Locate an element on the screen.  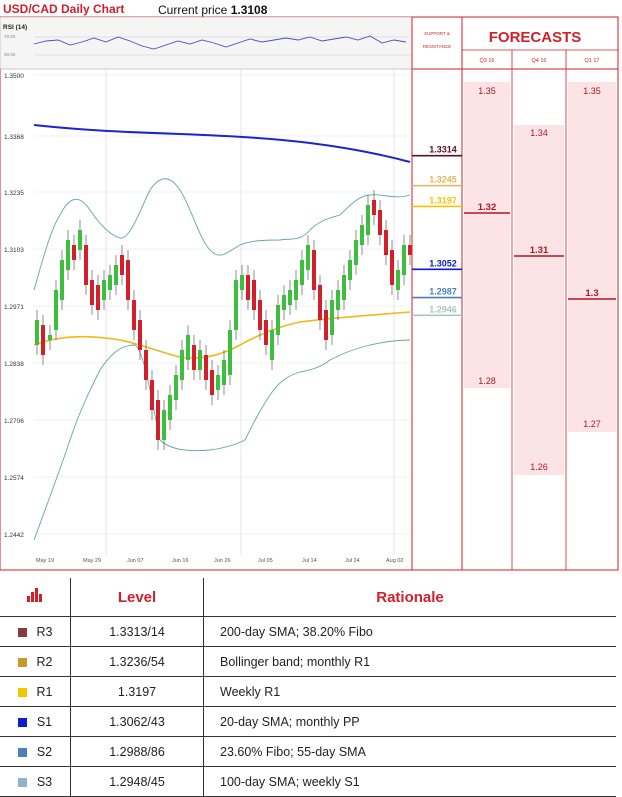
level-label: 1.2946 is located at coordinates (443, 309).